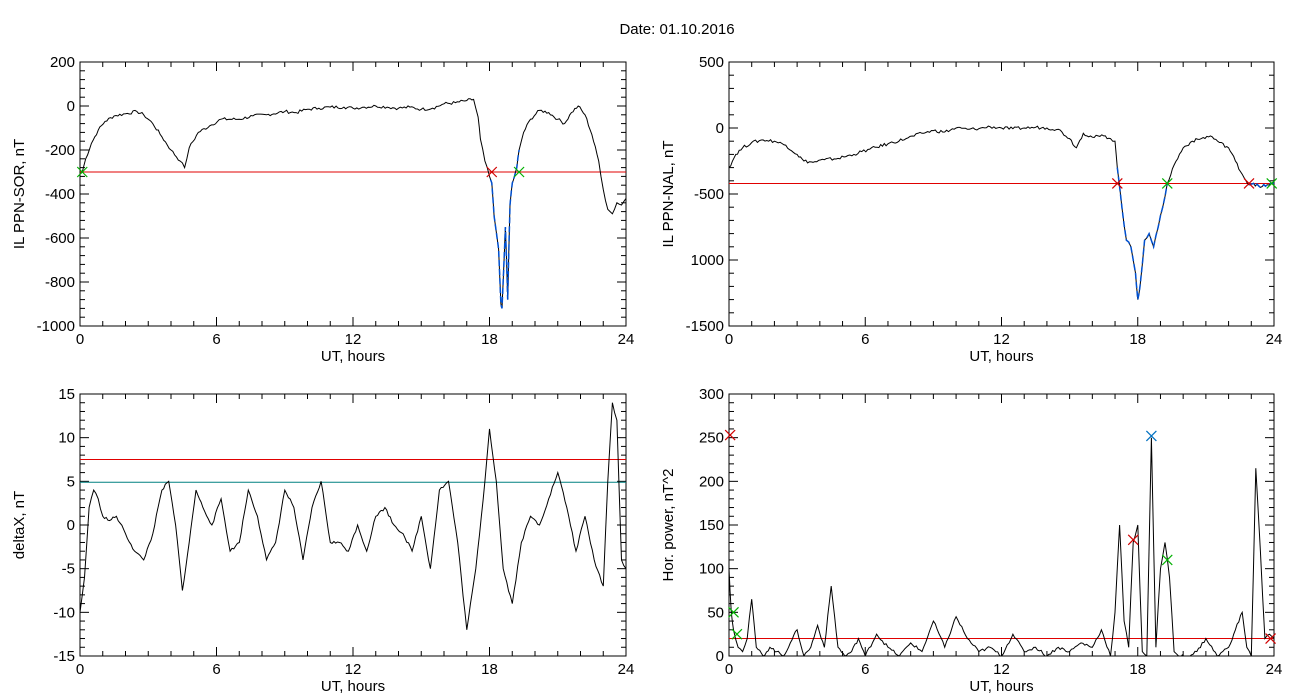 This screenshot has width=1300, height=700. Describe the element at coordinates (68, 569) in the screenshot. I see `y-tick-label: -5` at that location.